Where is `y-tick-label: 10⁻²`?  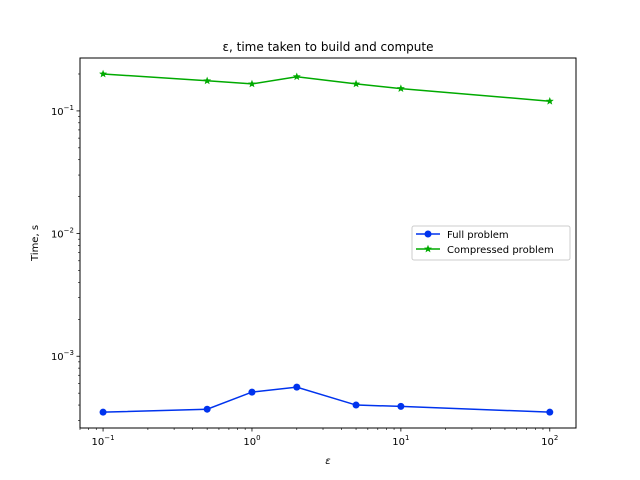 y-tick-label: 10⁻² is located at coordinates (62, 234).